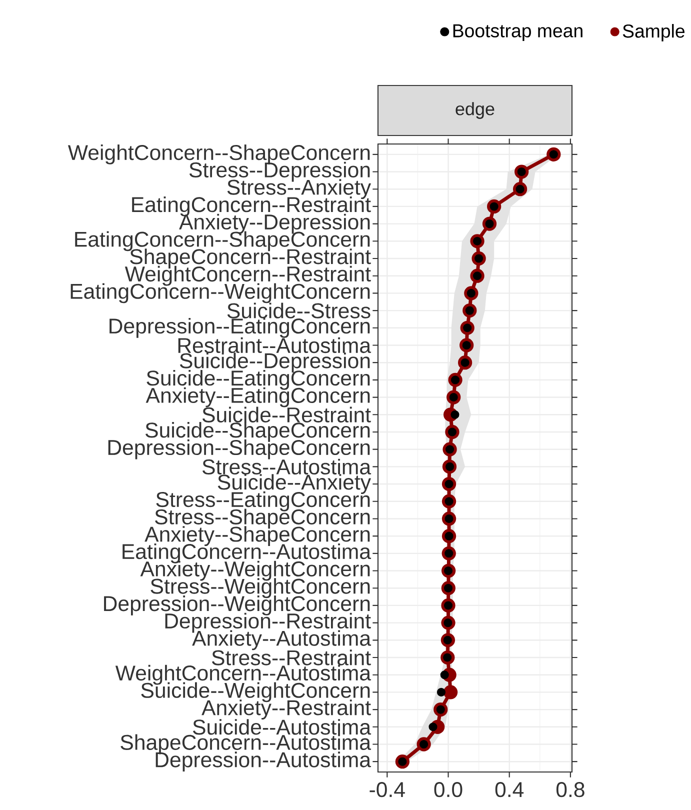 The image size is (691, 810). Describe the element at coordinates (240, 328) in the screenshot. I see `y-tick-label: Depression--EatingConcern` at that location.